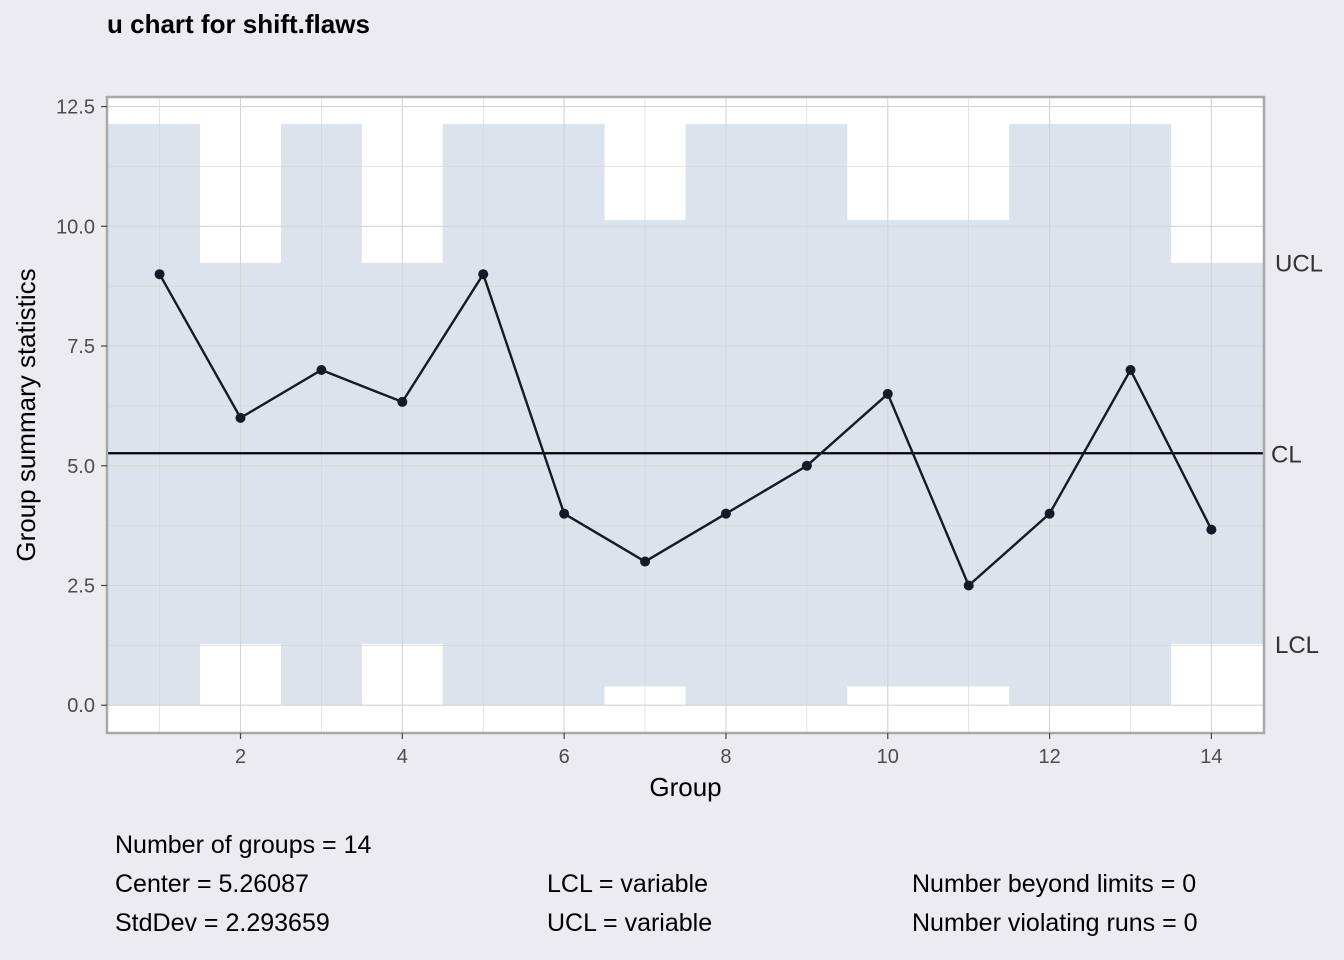 The width and height of the screenshot is (1344, 960). Describe the element at coordinates (26, 414) in the screenshot. I see `y-axis-title: Group summary statistics` at that location.